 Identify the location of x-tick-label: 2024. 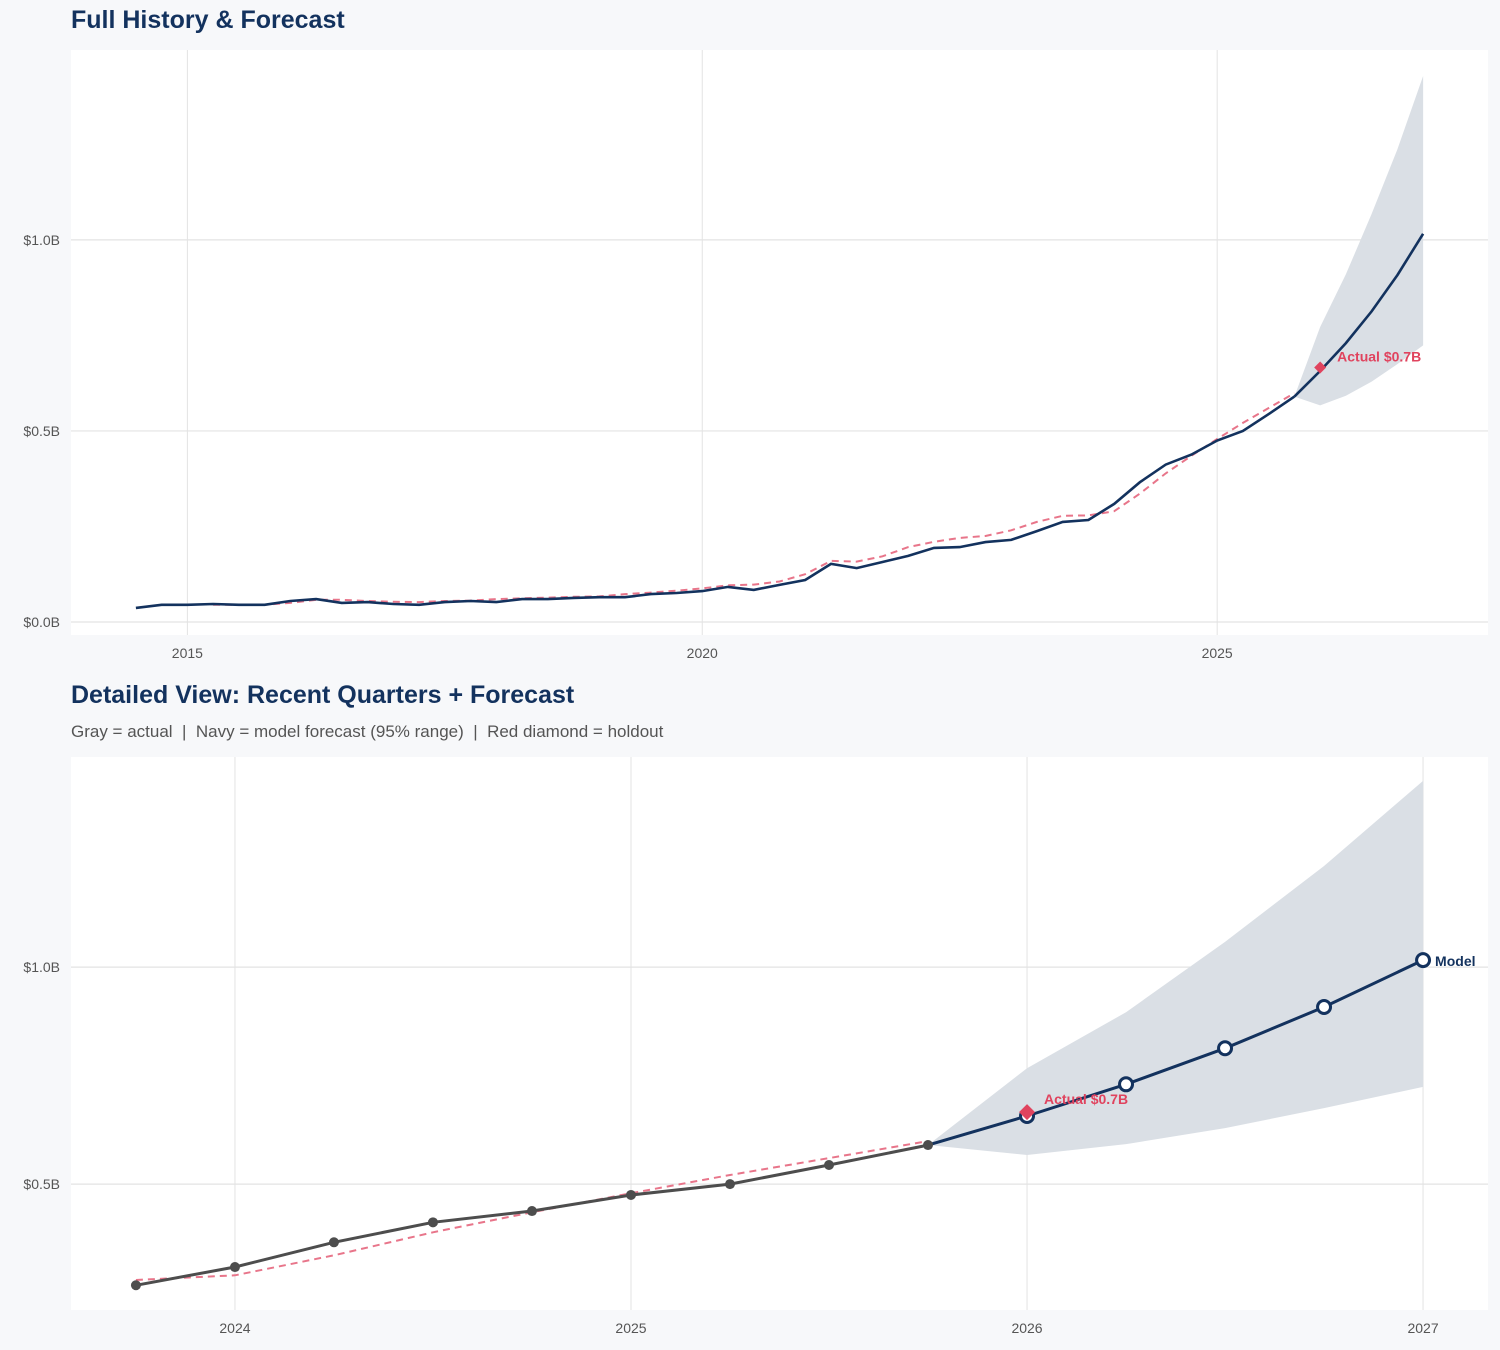
(234, 1328).